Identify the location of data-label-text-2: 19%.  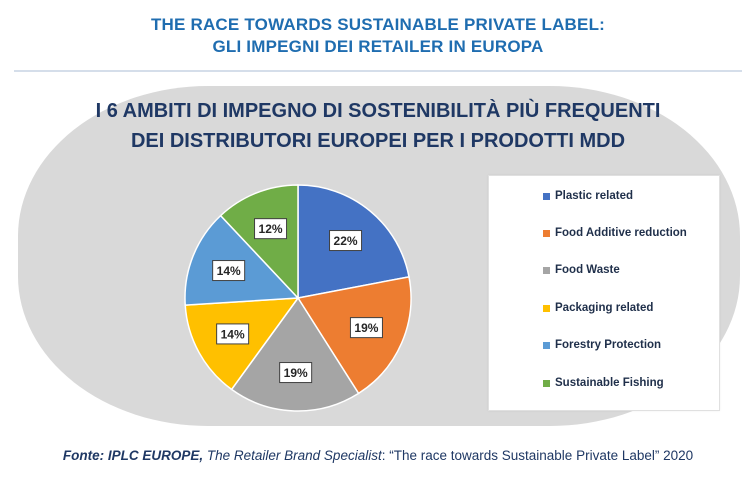
(366, 328).